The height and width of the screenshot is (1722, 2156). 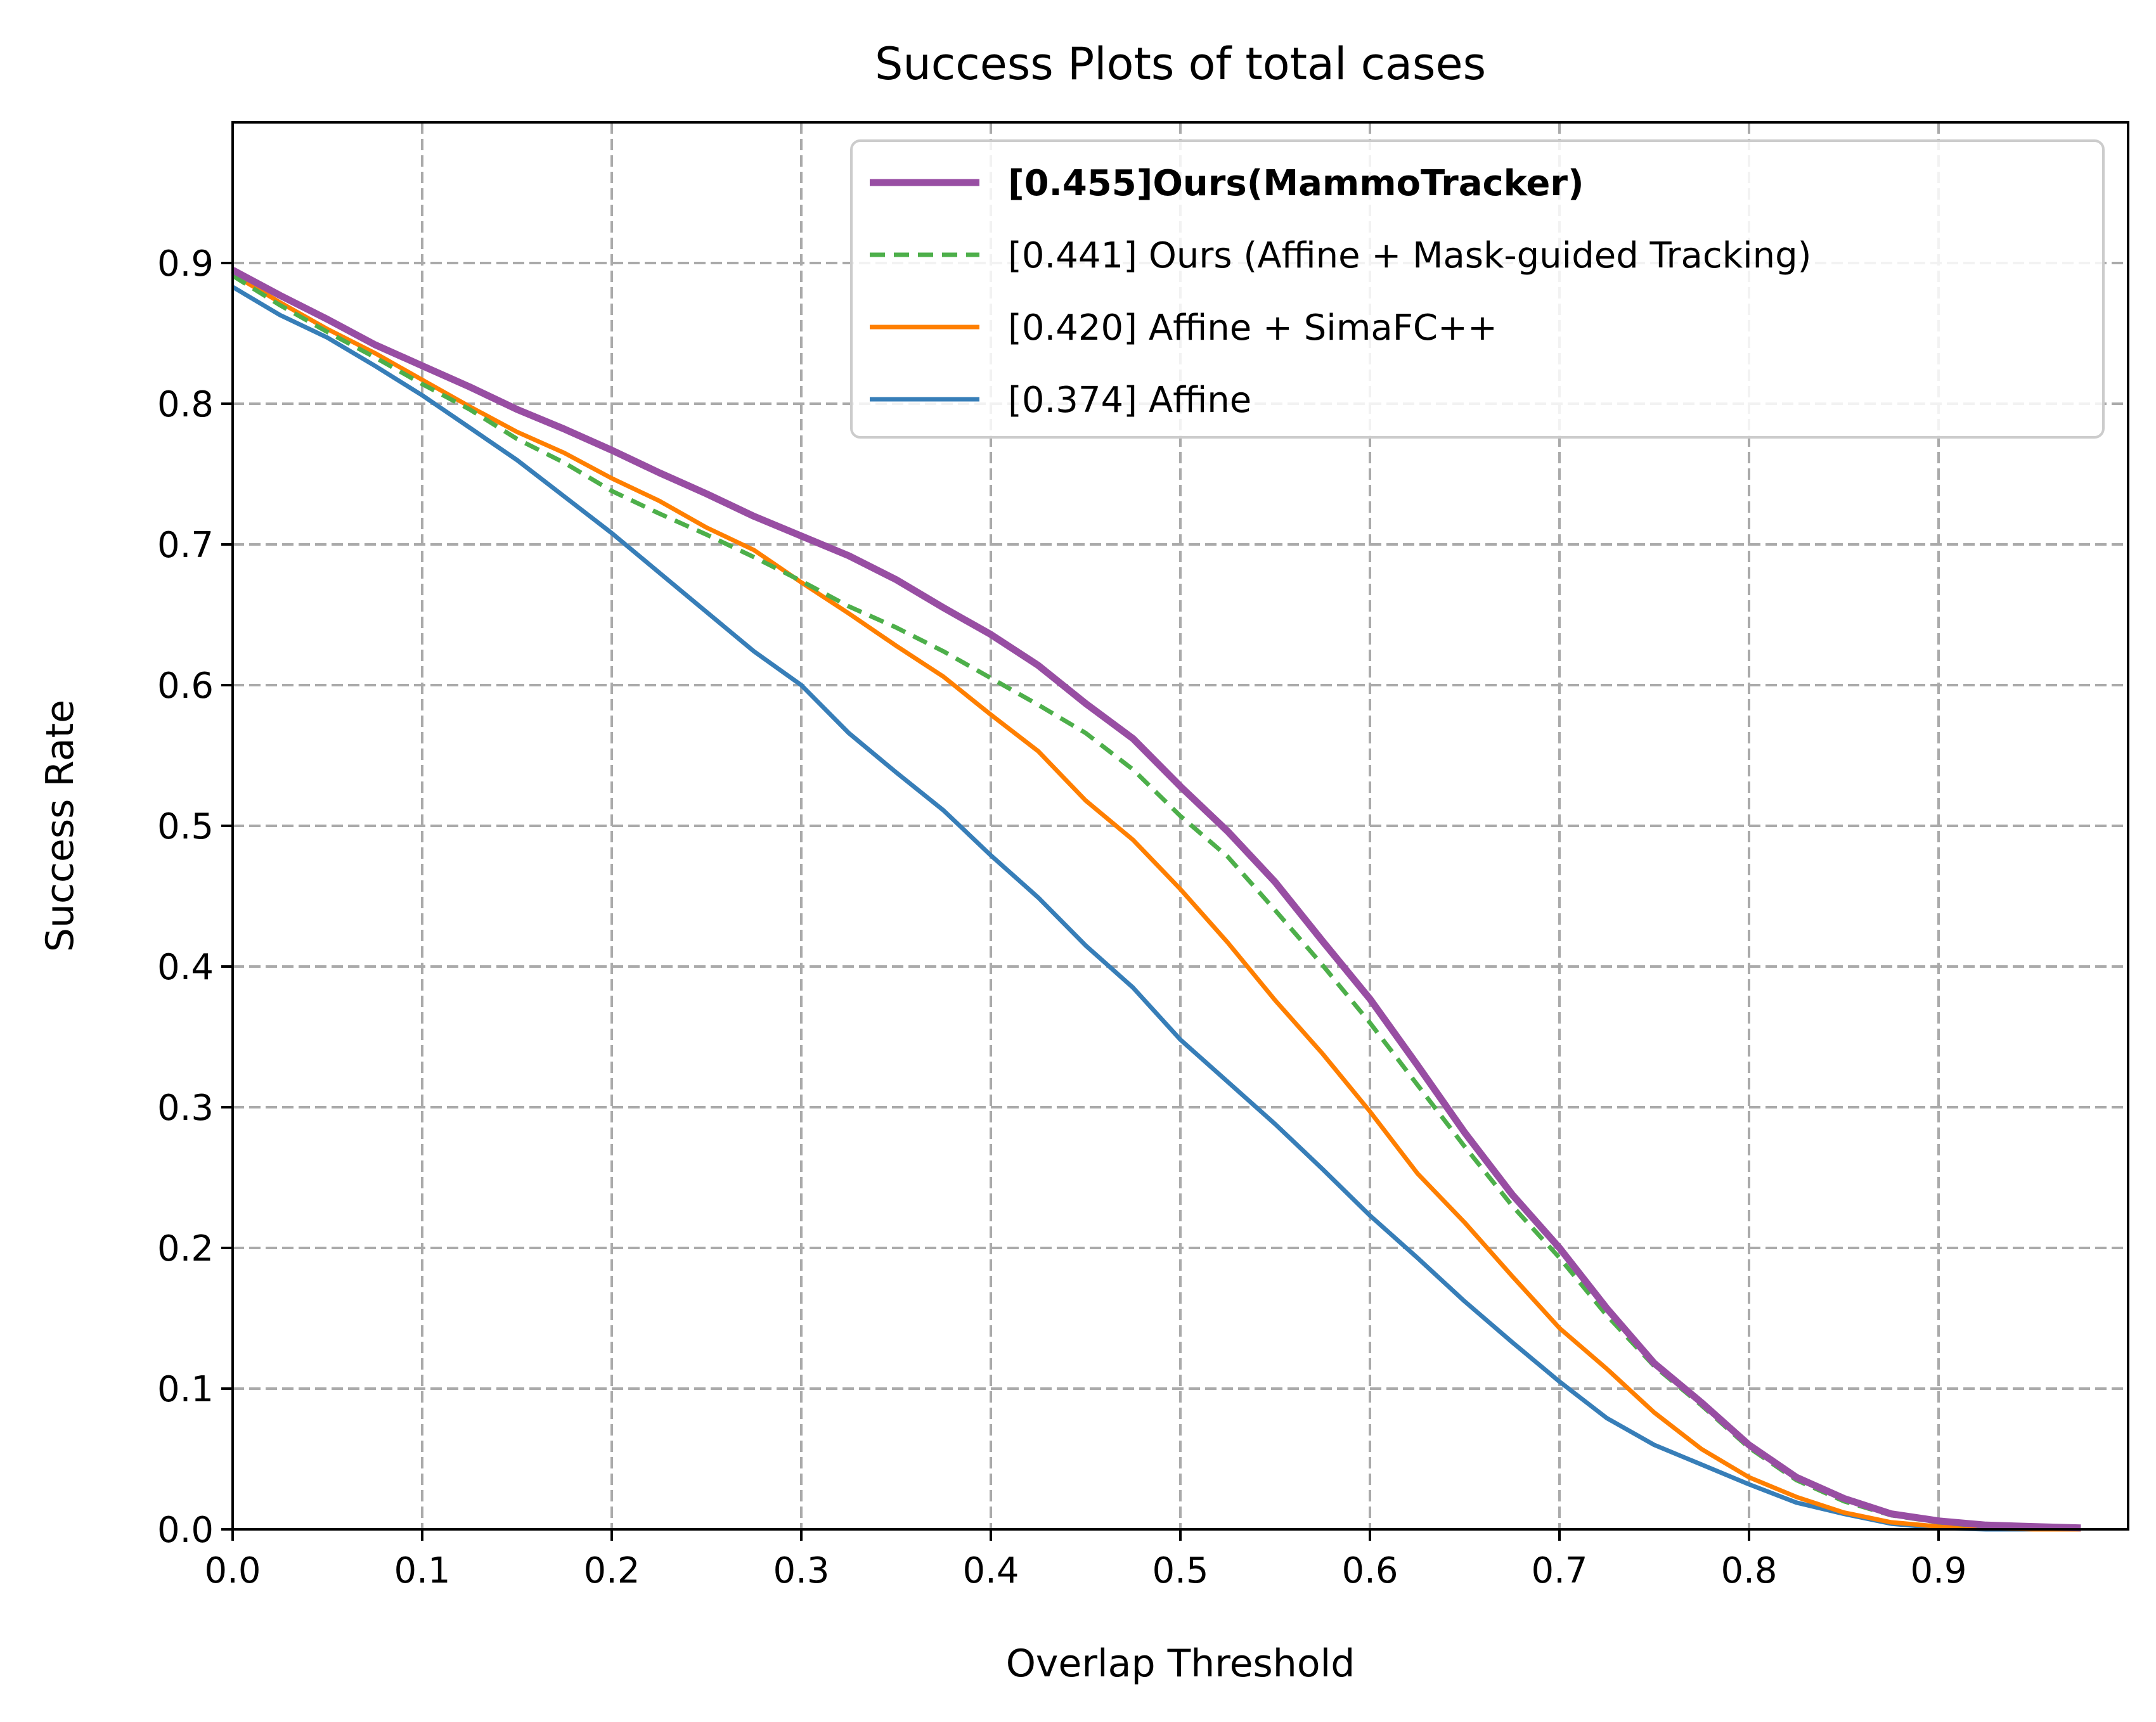 I want to click on x-tick-label: 0.6, so click(x=1369, y=1570).